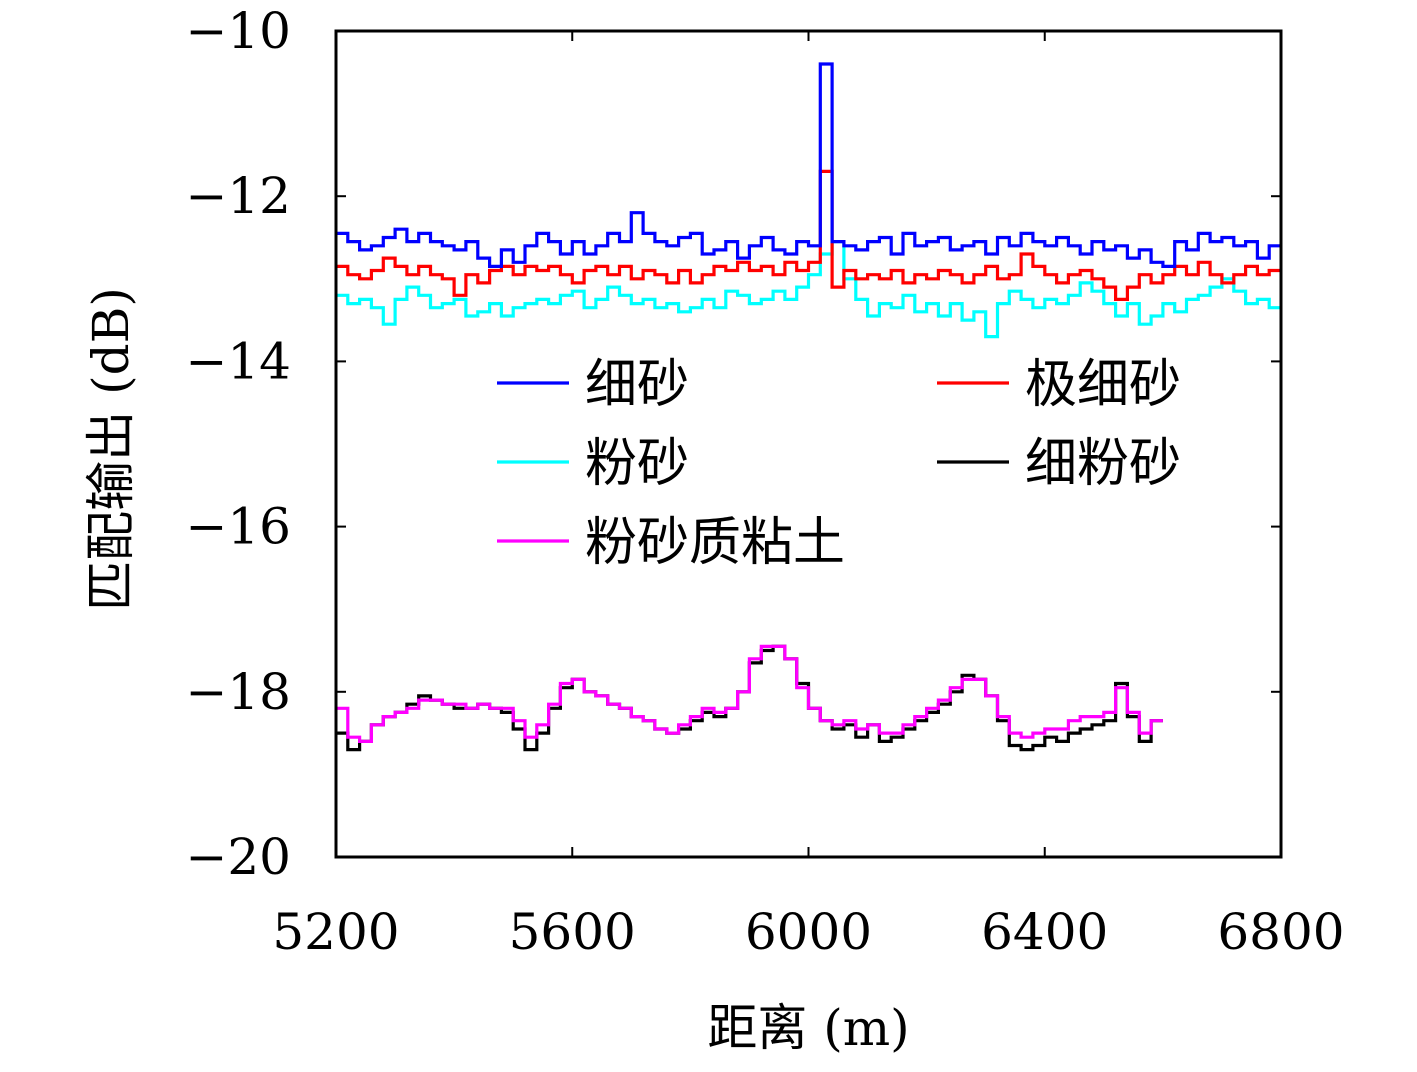 This screenshot has width=1417, height=1072. What do you see at coordinates (715, 543) in the screenshot?
I see `legend-label: 粉砂质粘土` at bounding box center [715, 543].